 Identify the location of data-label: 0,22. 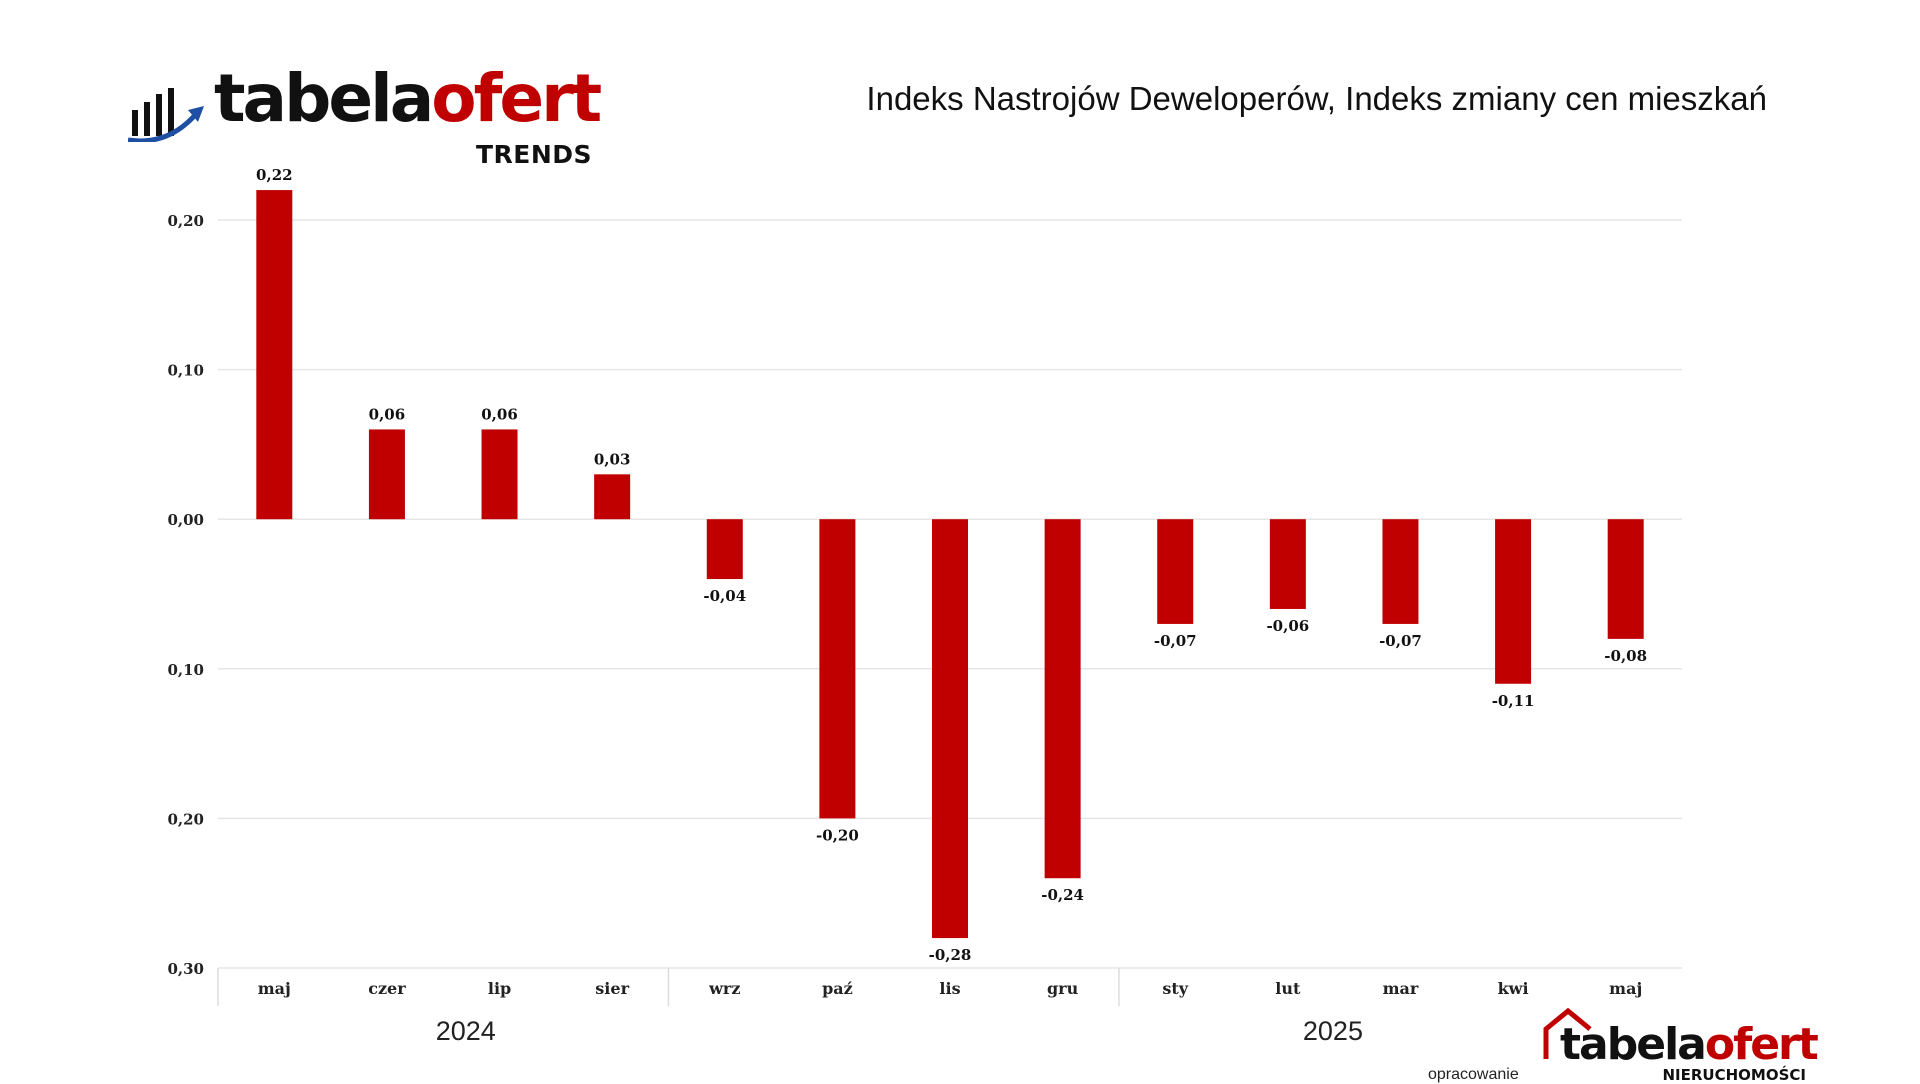
(274, 175).